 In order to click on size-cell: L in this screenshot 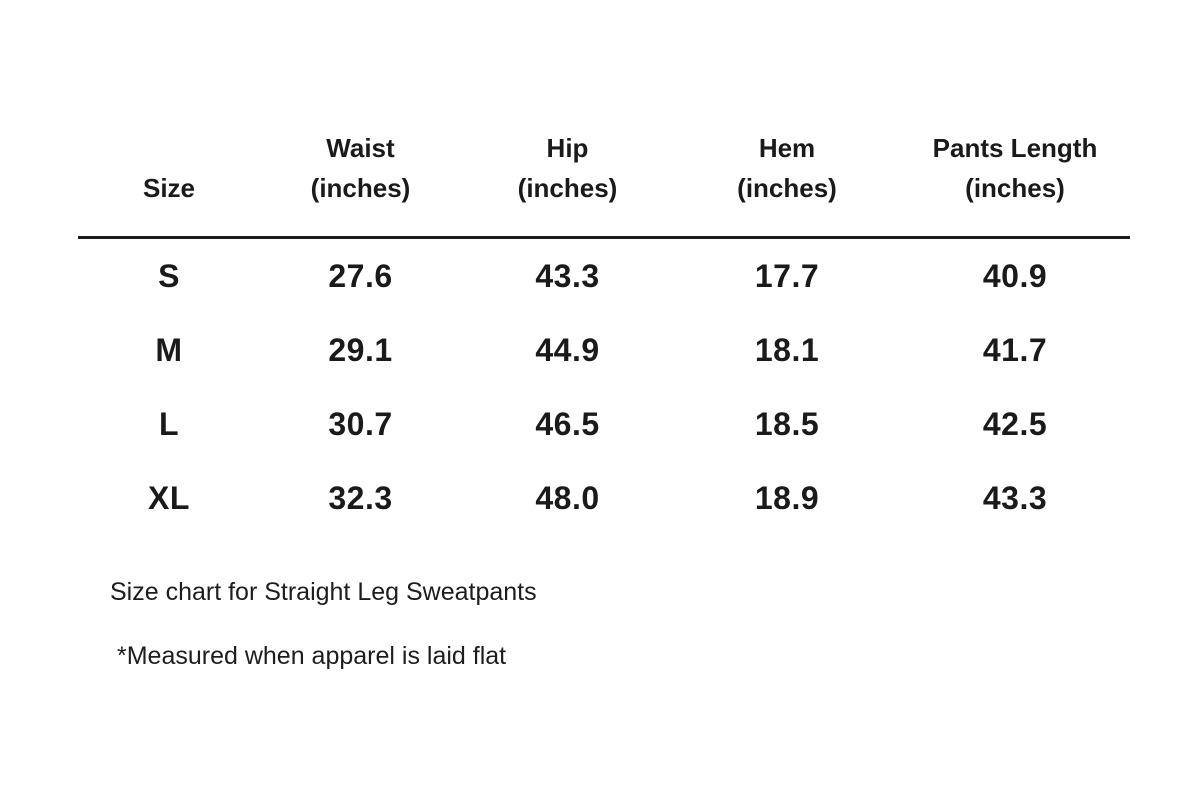, I will do `click(169, 423)`.